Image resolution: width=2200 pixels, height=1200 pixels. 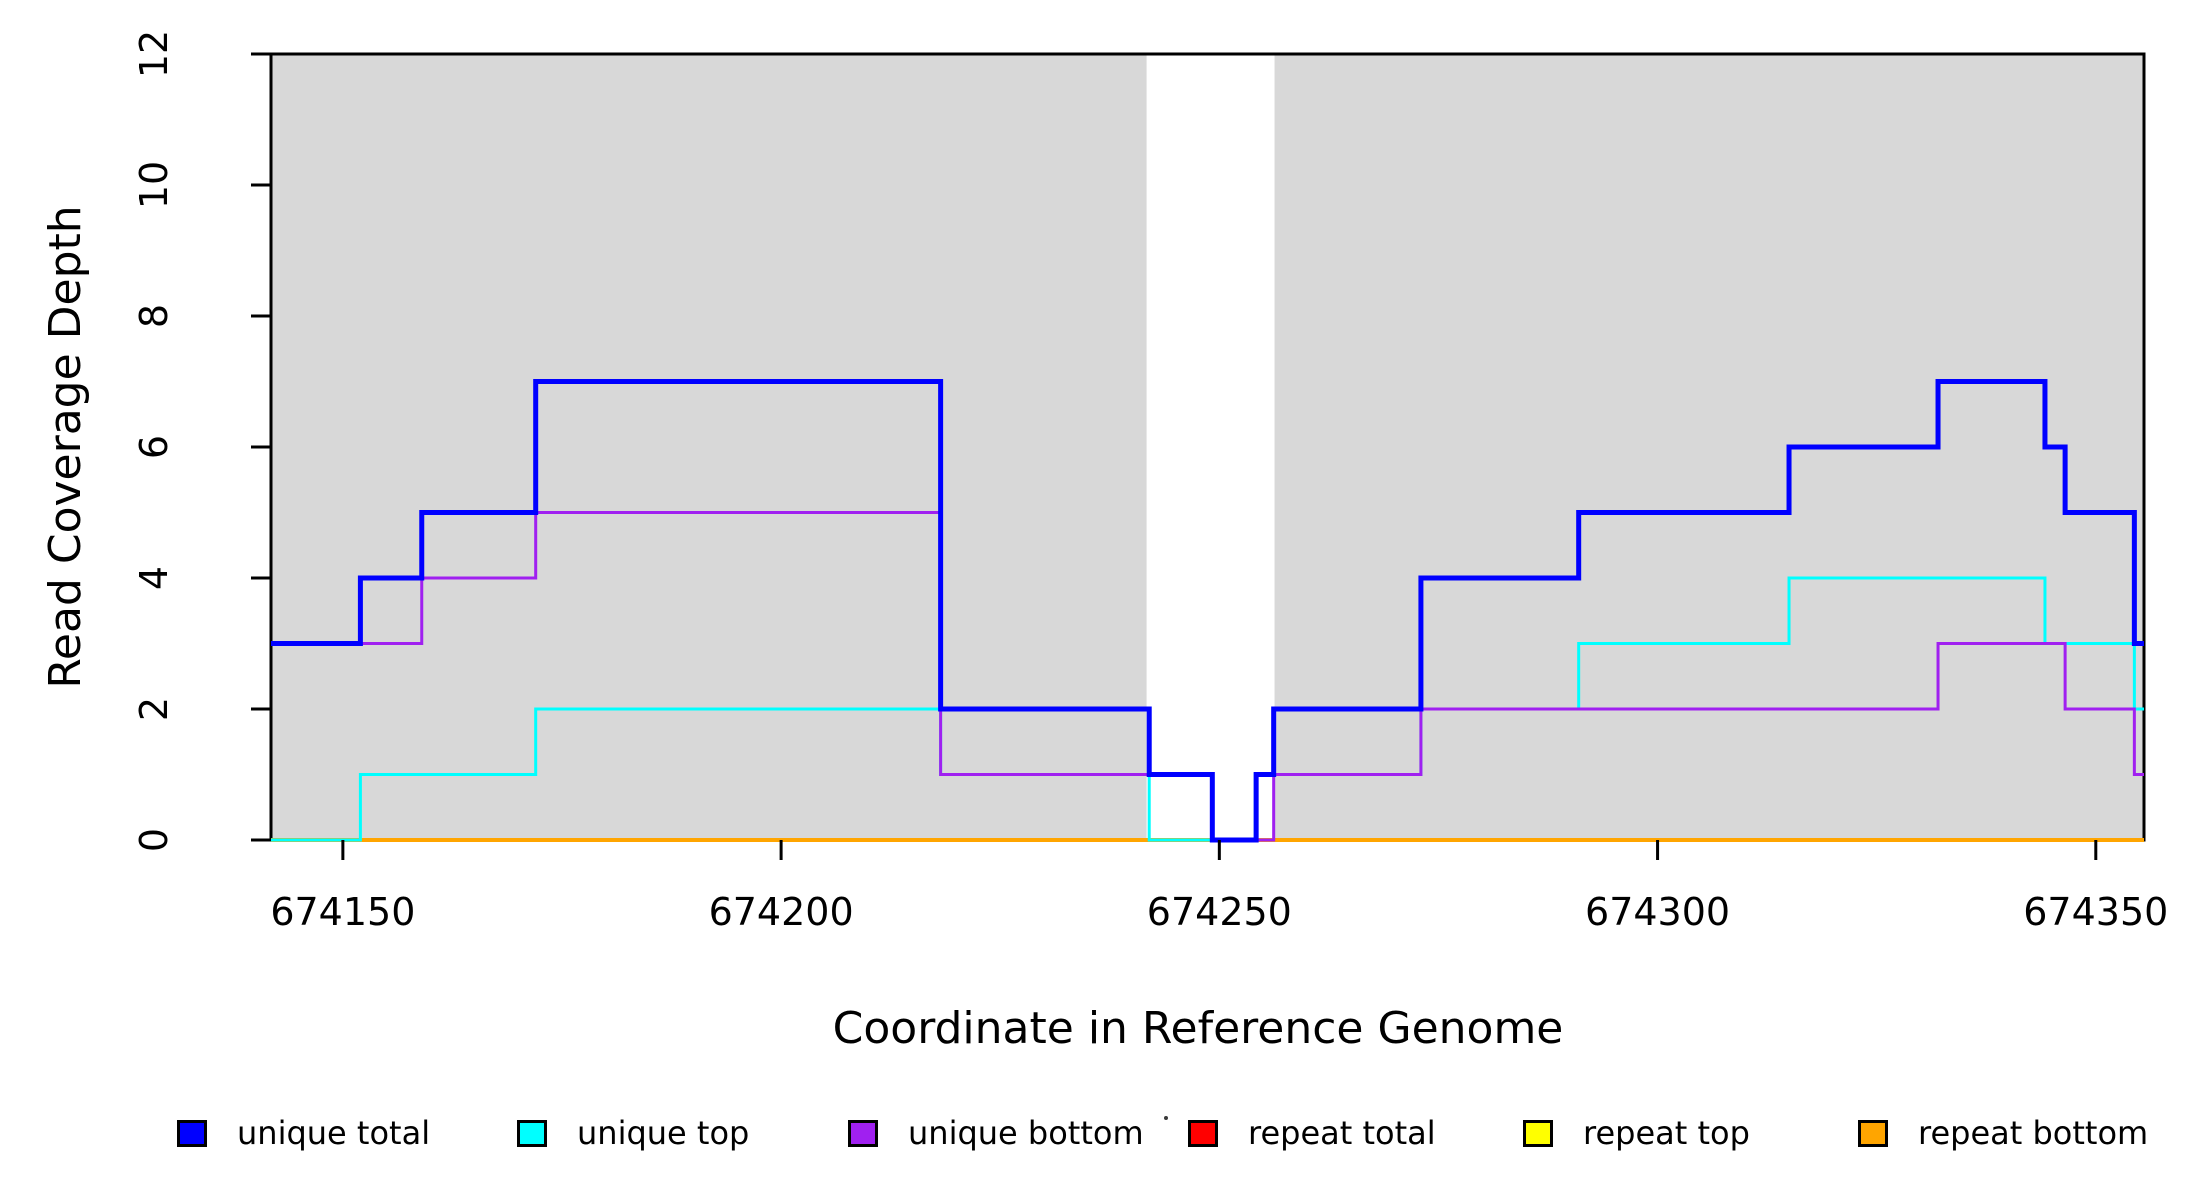 What do you see at coordinates (154, 316) in the screenshot?
I see `y-tick-label: 8` at bounding box center [154, 316].